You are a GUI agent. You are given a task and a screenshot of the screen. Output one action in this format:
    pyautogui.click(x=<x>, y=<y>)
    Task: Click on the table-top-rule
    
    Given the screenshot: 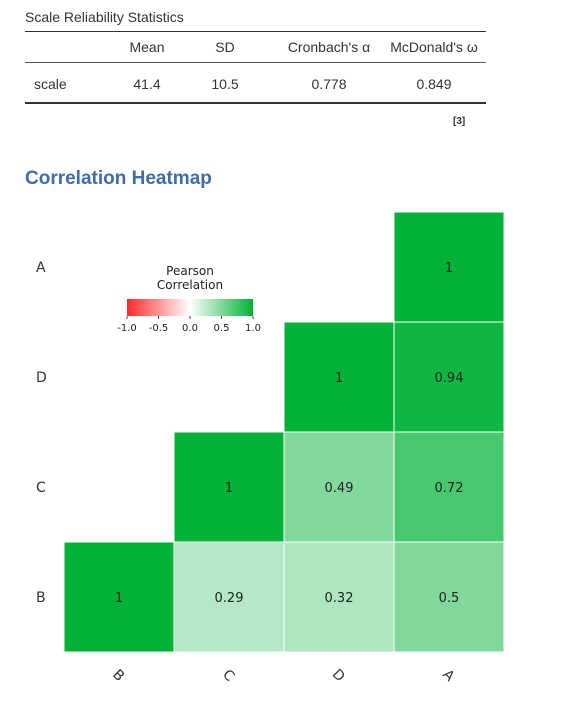 What is the action you would take?
    pyautogui.click(x=255, y=31)
    